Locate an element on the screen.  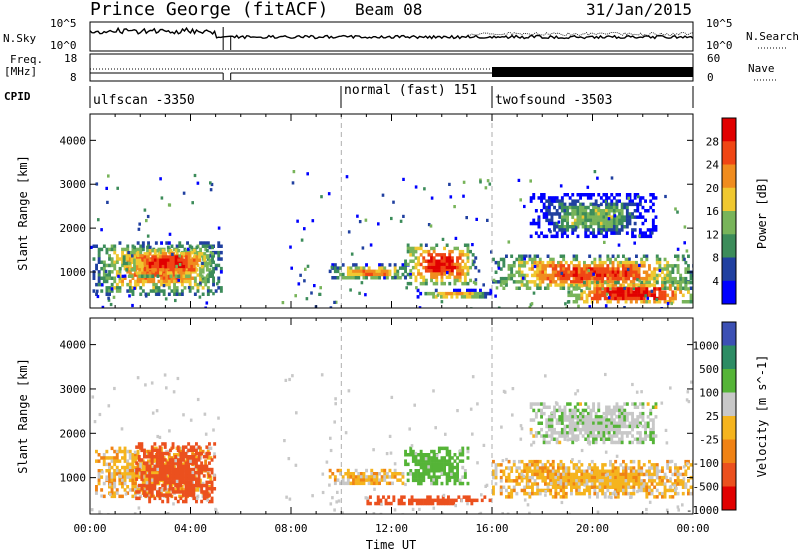
twofsound-freq-block is located at coordinates (592, 72).